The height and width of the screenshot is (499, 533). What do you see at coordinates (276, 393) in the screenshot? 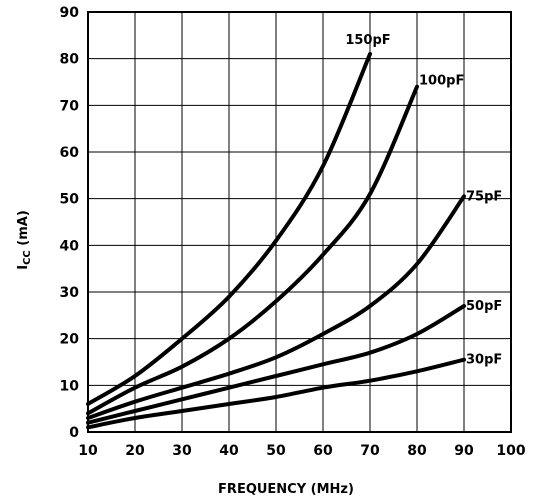
I see `series-line-30pf` at bounding box center [276, 393].